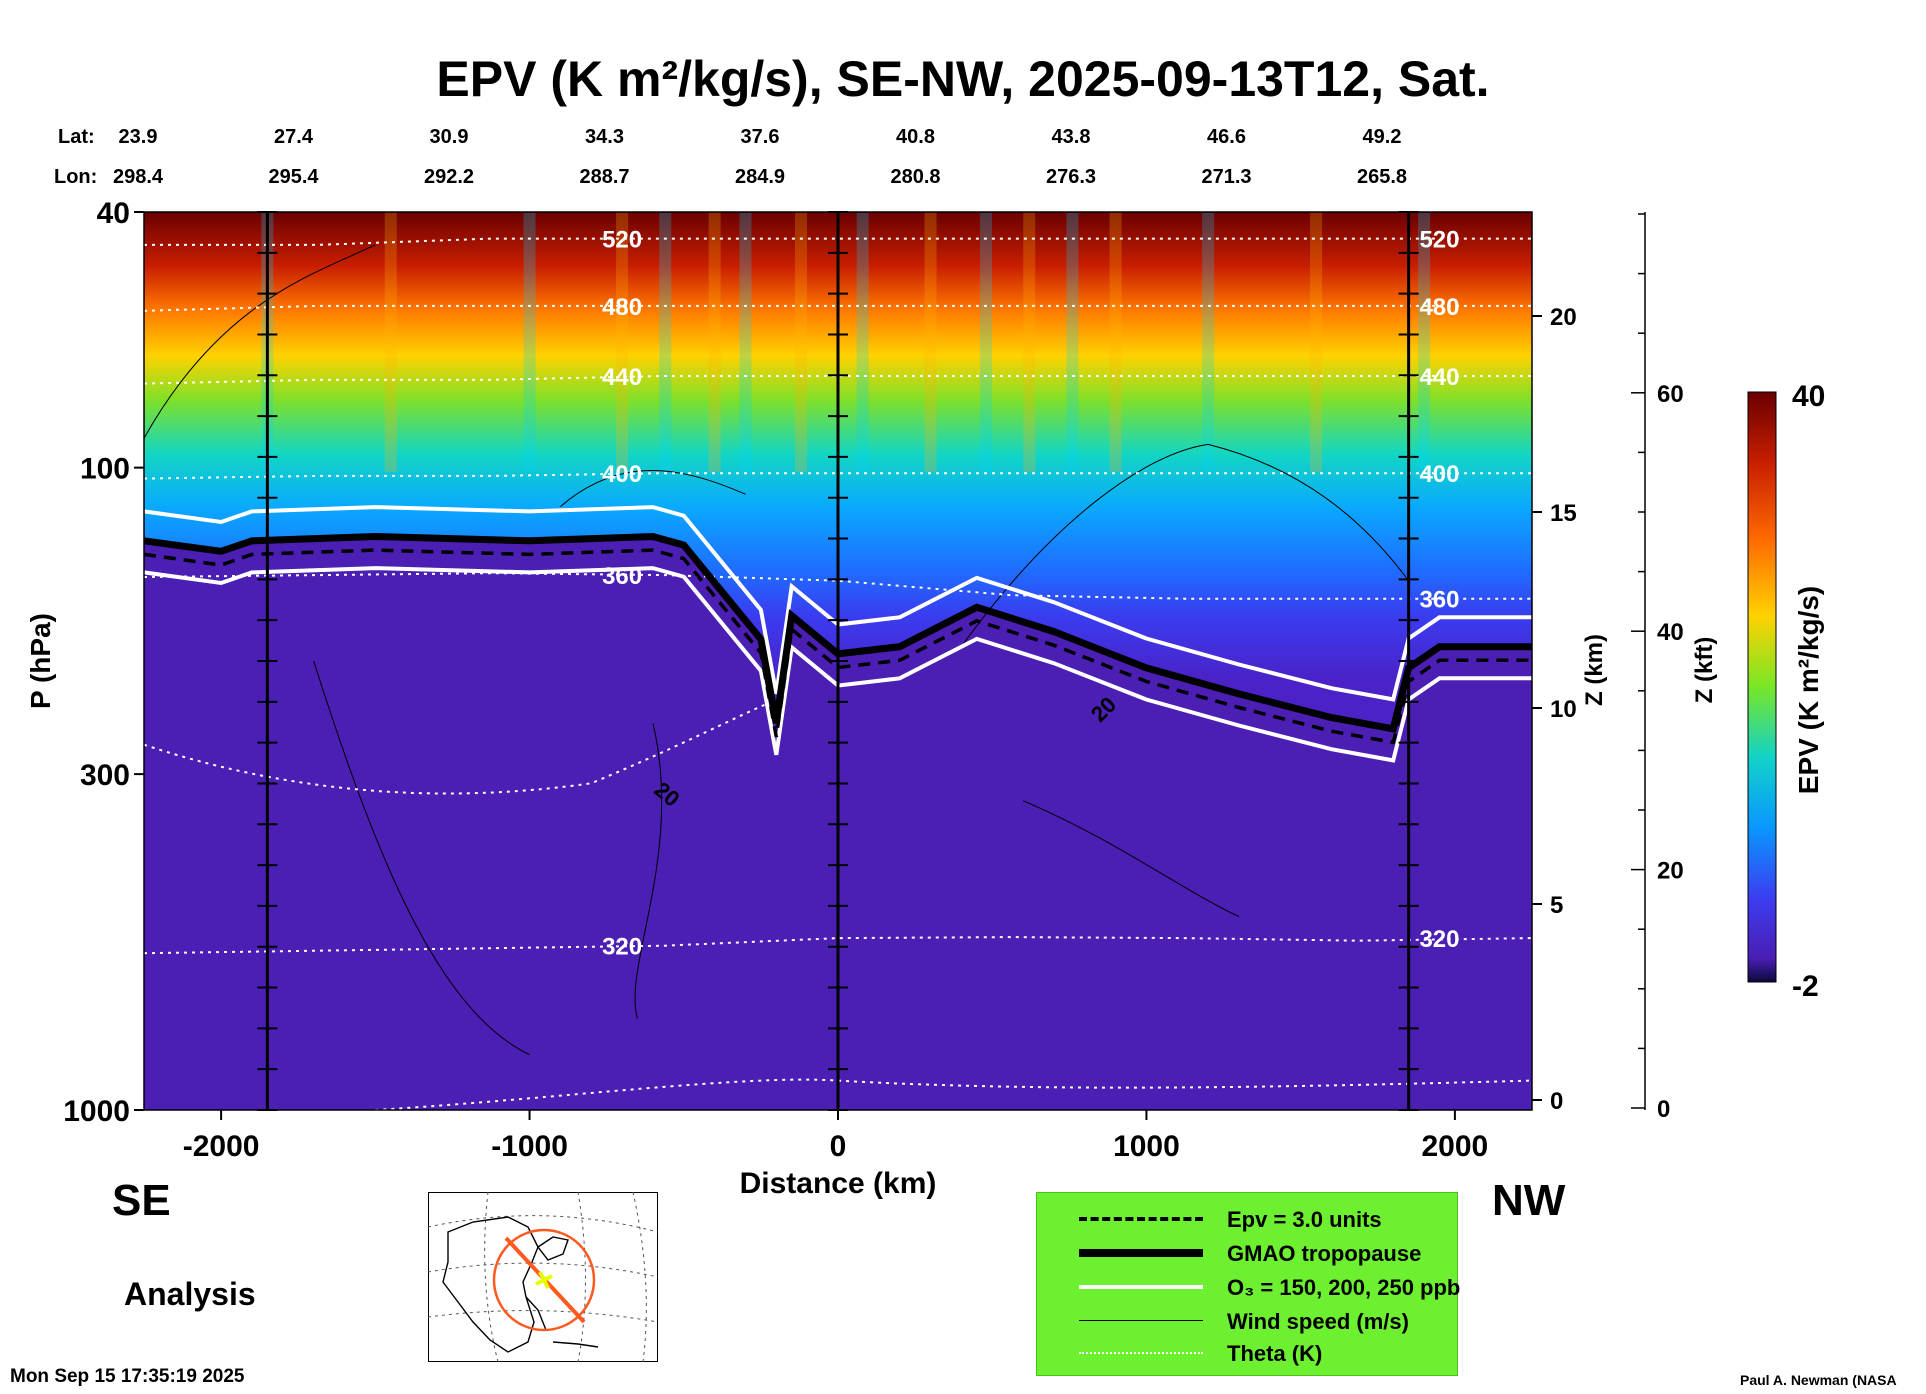  Describe the element at coordinates (1805, 986) in the screenshot. I see `colorbar-min-label: -2` at that location.